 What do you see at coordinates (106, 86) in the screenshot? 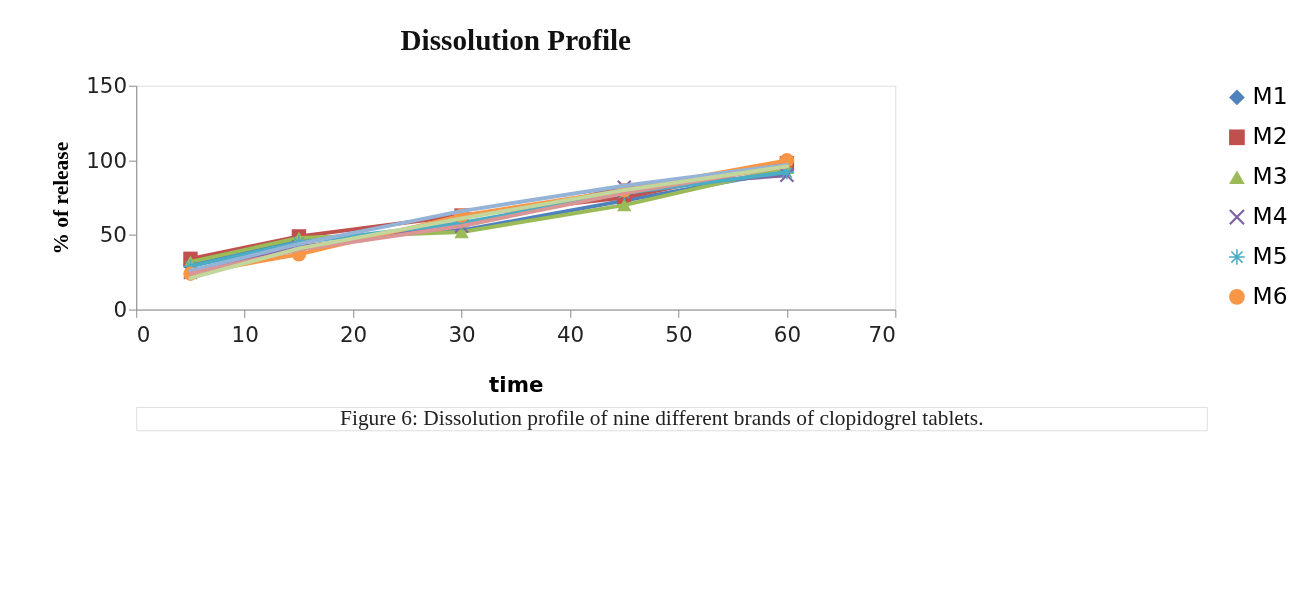
I see `y-tick-label: 150` at bounding box center [106, 86].